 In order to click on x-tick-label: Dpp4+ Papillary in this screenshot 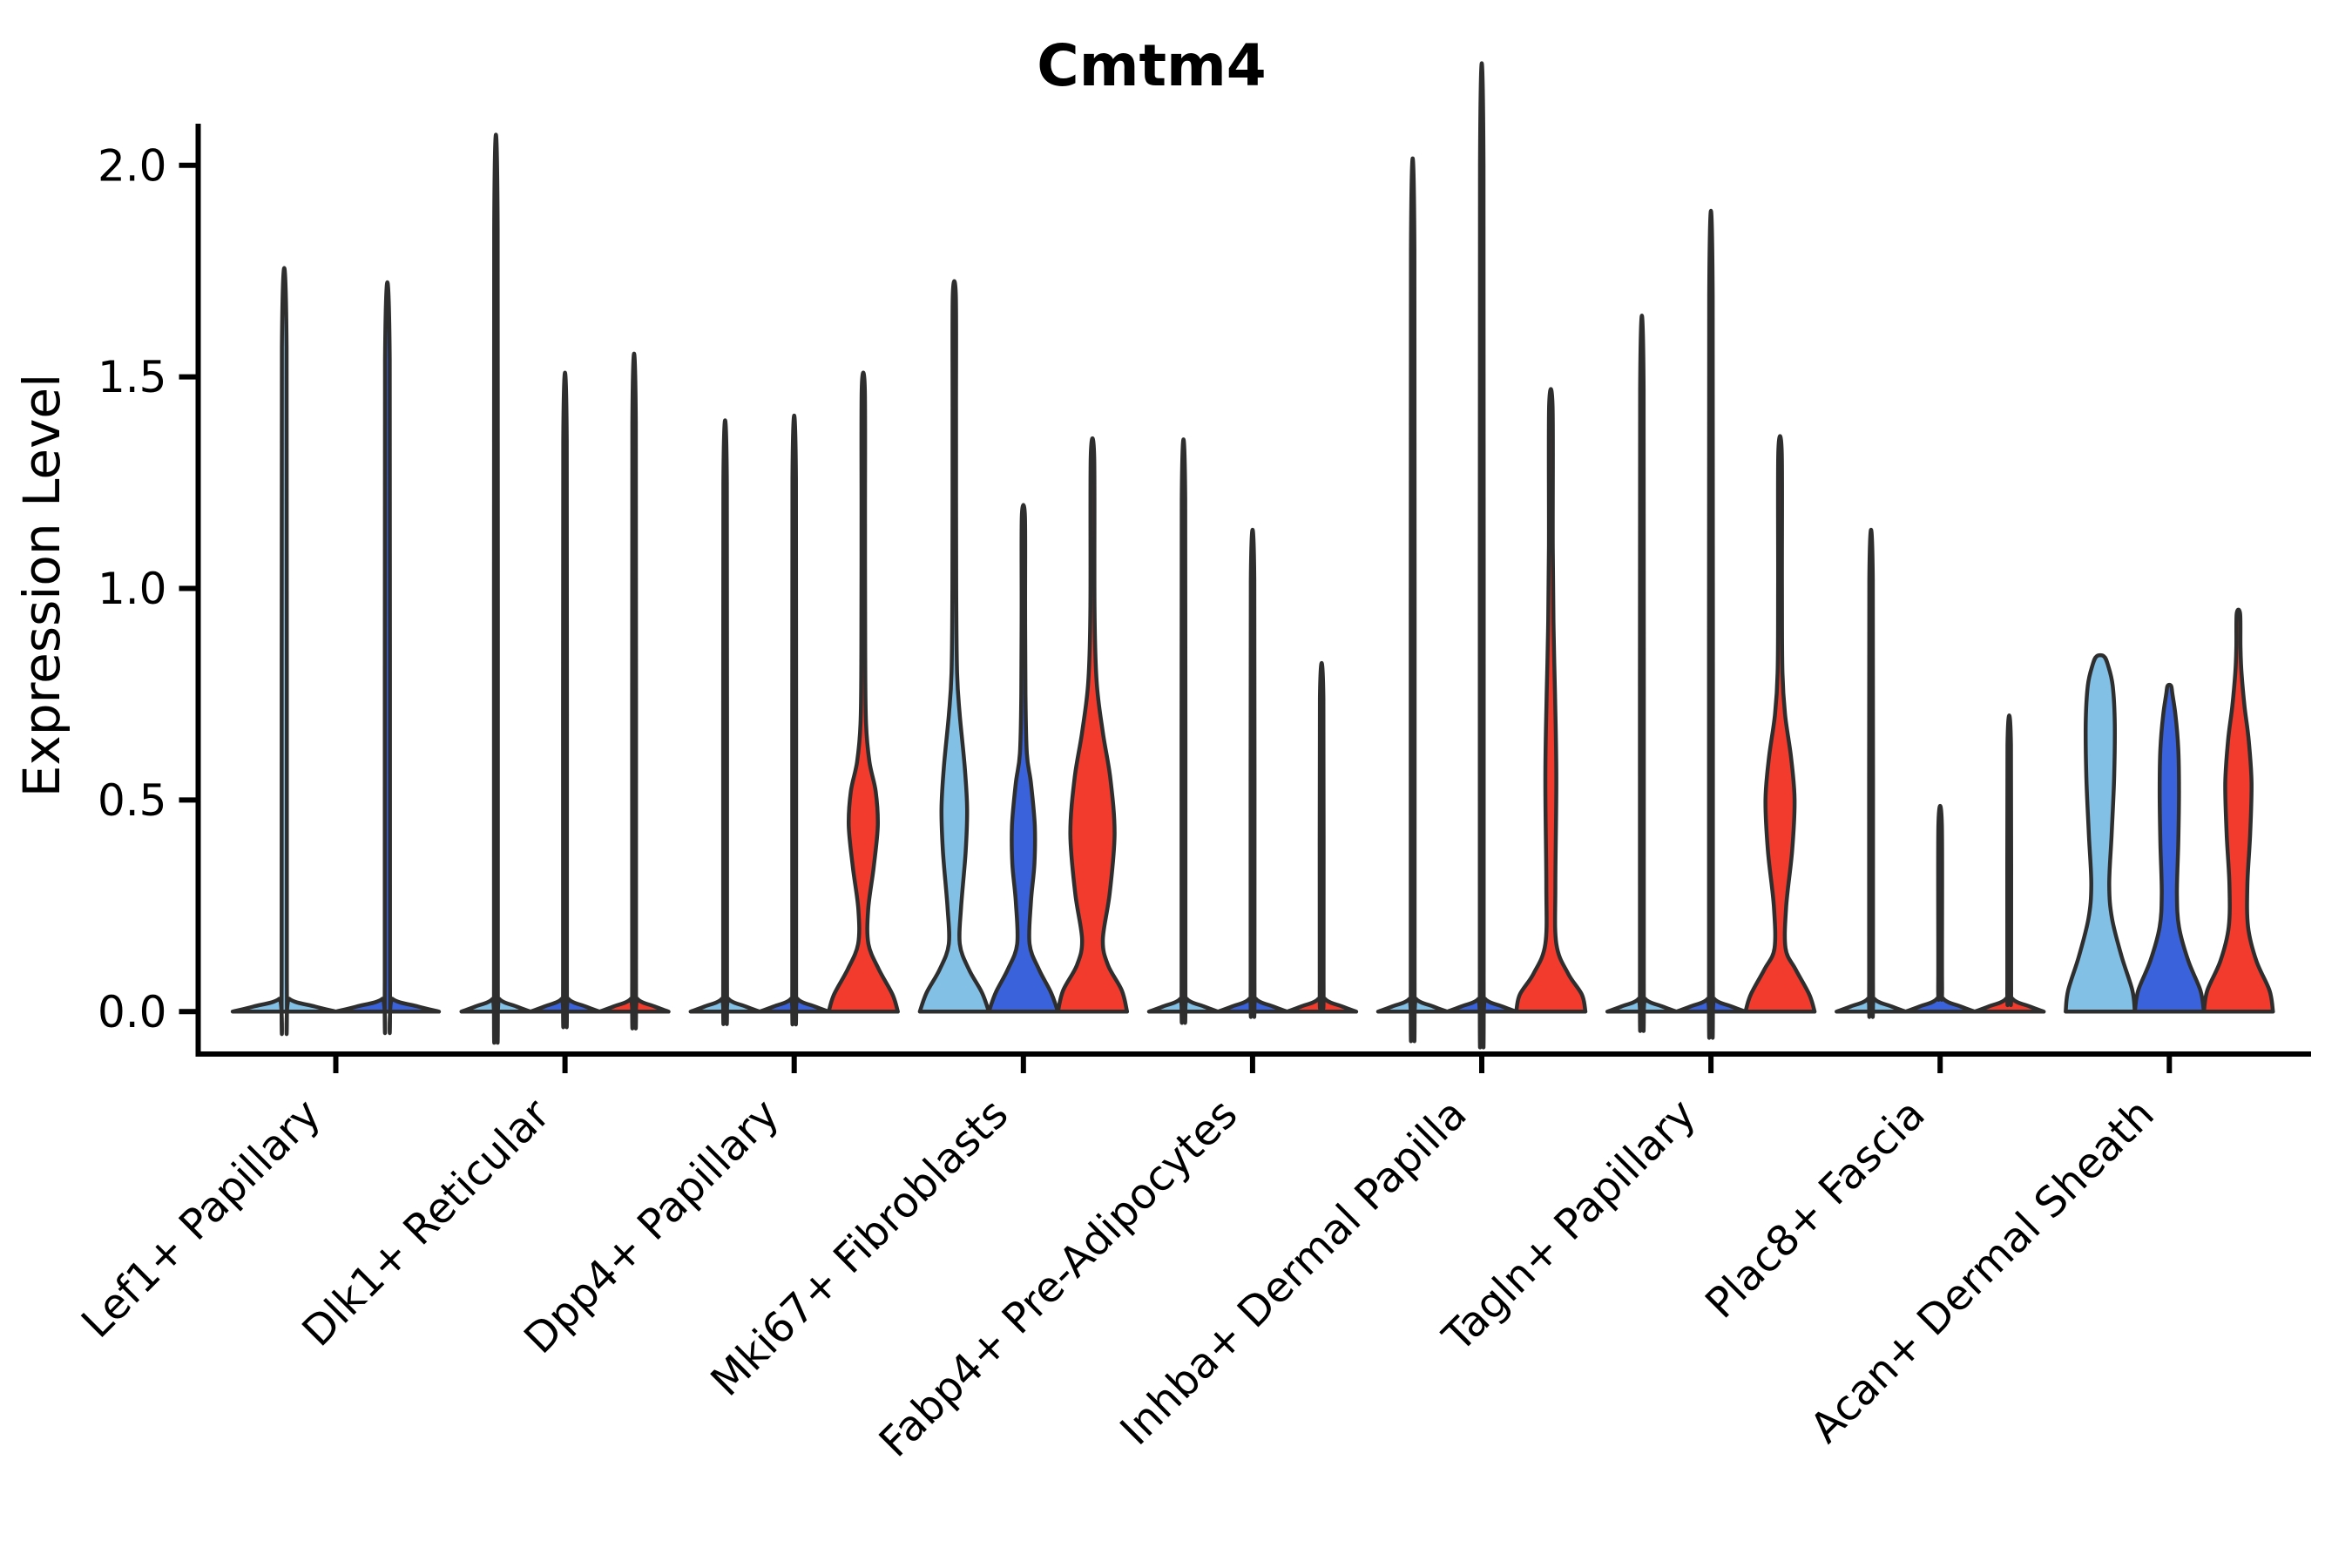, I will do `click(651, 1226)`.